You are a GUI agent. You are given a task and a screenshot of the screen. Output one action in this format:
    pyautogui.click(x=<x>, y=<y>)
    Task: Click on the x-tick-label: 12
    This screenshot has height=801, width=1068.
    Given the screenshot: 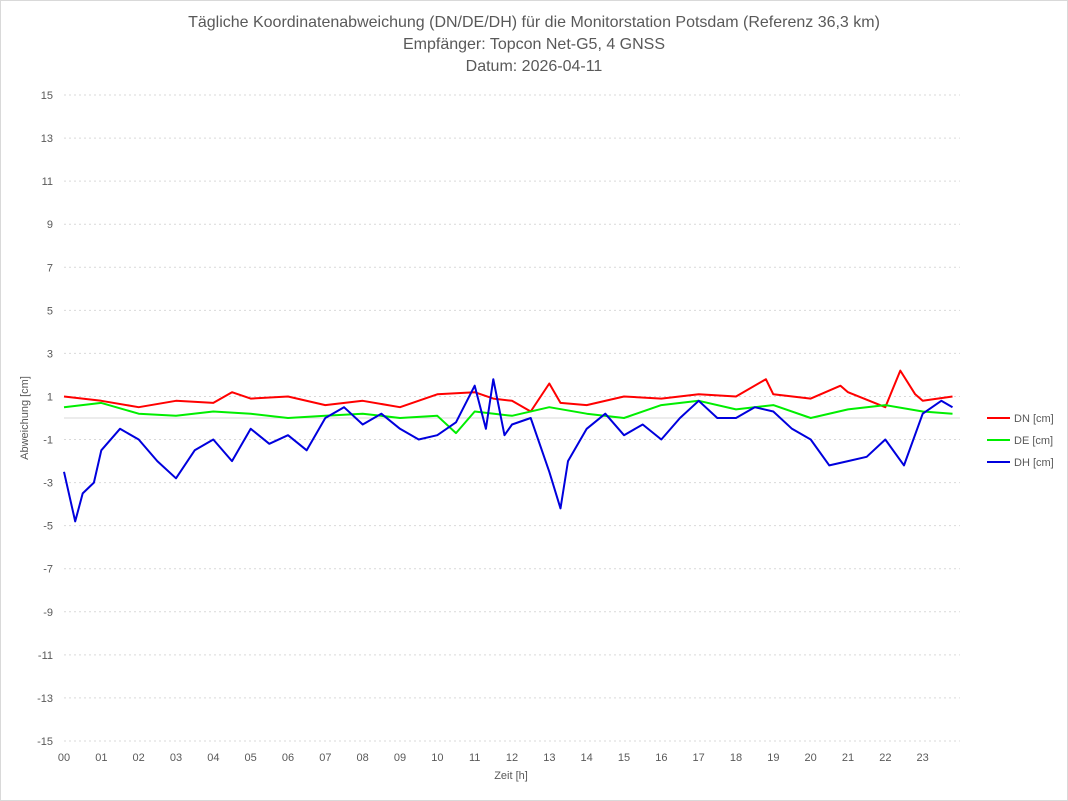 What is the action you would take?
    pyautogui.click(x=512, y=758)
    